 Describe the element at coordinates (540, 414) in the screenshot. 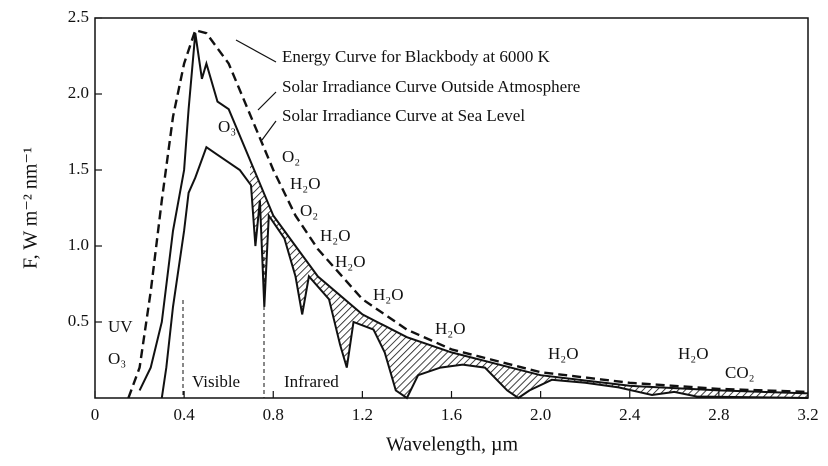

I see `x-tick-label: 2.0` at that location.